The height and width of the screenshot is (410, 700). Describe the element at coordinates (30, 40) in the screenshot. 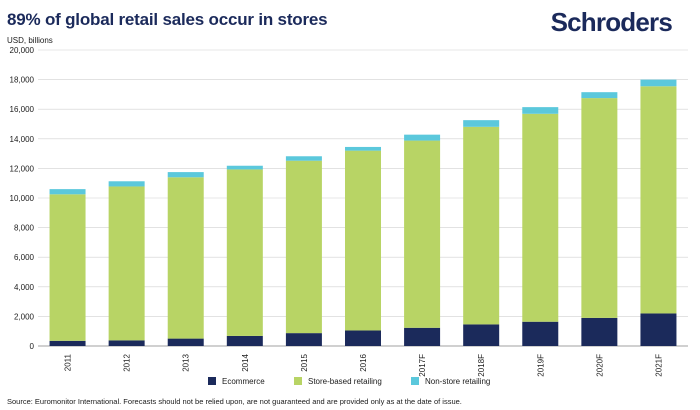

I see `unit-label: USD, billions` at that location.